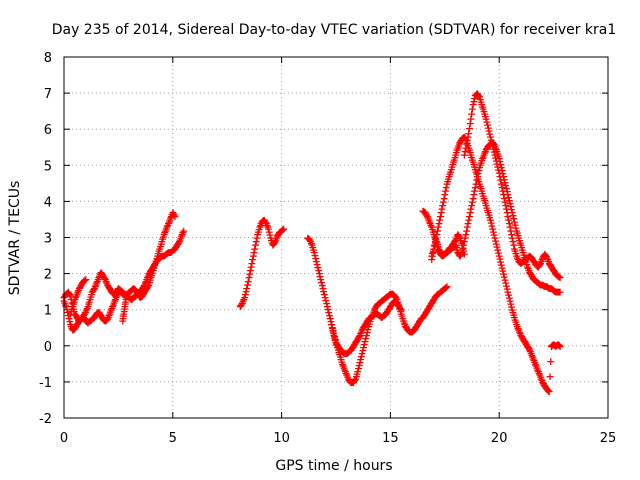  I want to click on y-tick-label: 8, so click(48, 58).